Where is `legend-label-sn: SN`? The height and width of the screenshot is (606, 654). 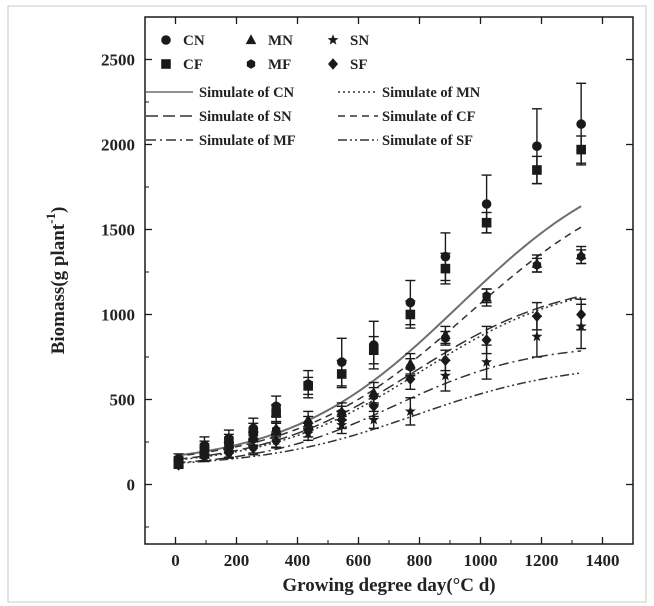
legend-label-sn: SN is located at coordinates (359, 41).